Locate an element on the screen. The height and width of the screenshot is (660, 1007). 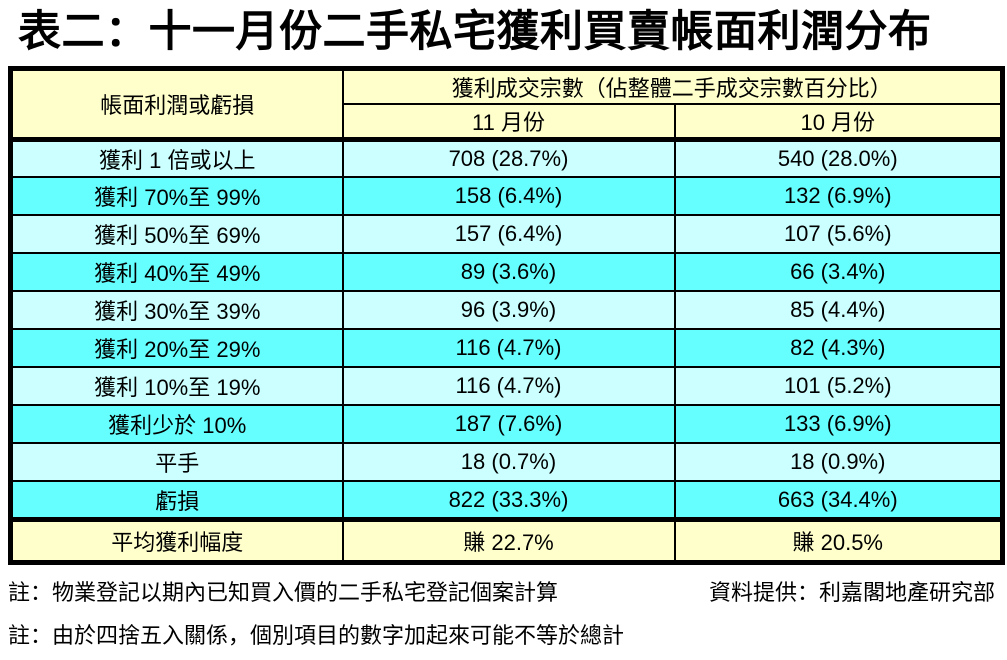
header-deal-count-group: 獲利成交宗數（佔整體二手成交宗數百分比） is located at coordinates (672, 86).